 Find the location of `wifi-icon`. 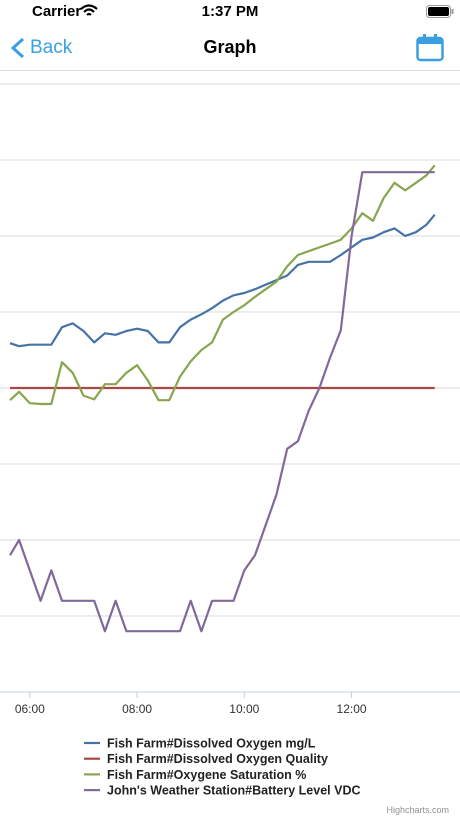

wifi-icon is located at coordinates (89, 10).